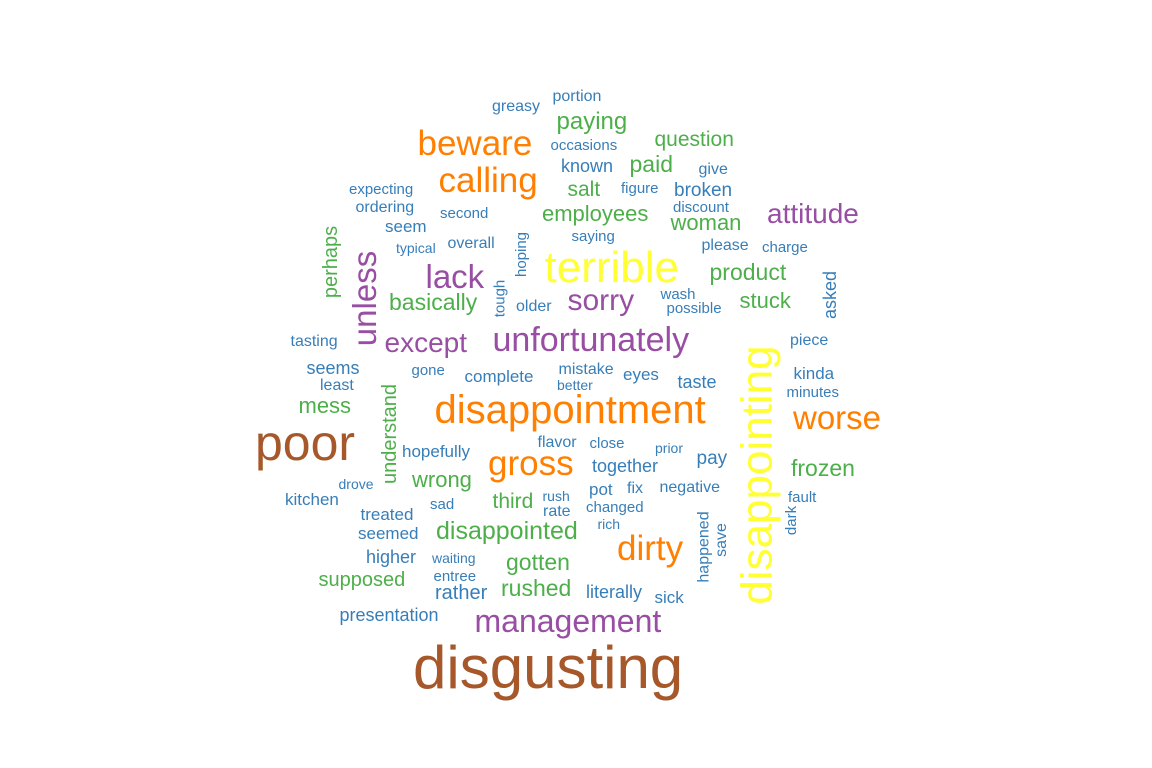  What do you see at coordinates (690, 487) in the screenshot?
I see `word-negative: negative` at bounding box center [690, 487].